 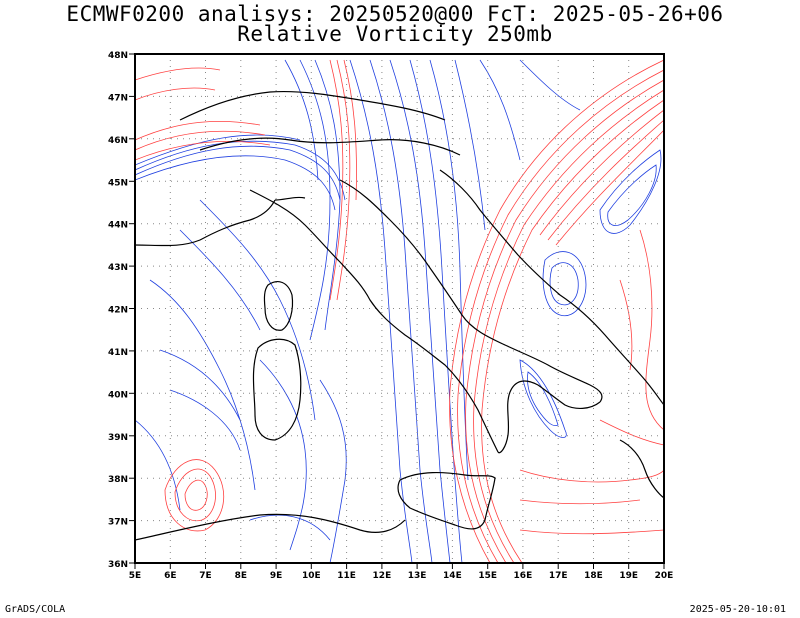 What do you see at coordinates (135, 576) in the screenshot?
I see `lon-label: 5E` at bounding box center [135, 576].